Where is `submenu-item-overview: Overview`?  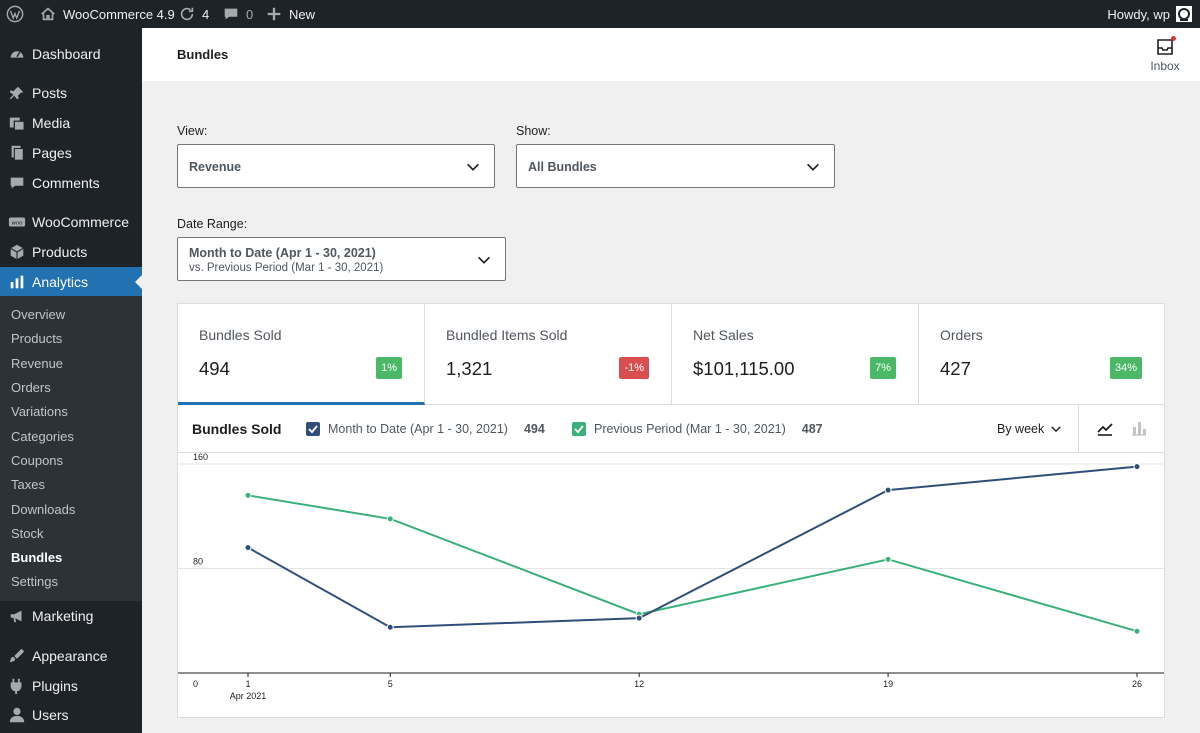 submenu-item-overview: Overview is located at coordinates (38, 314).